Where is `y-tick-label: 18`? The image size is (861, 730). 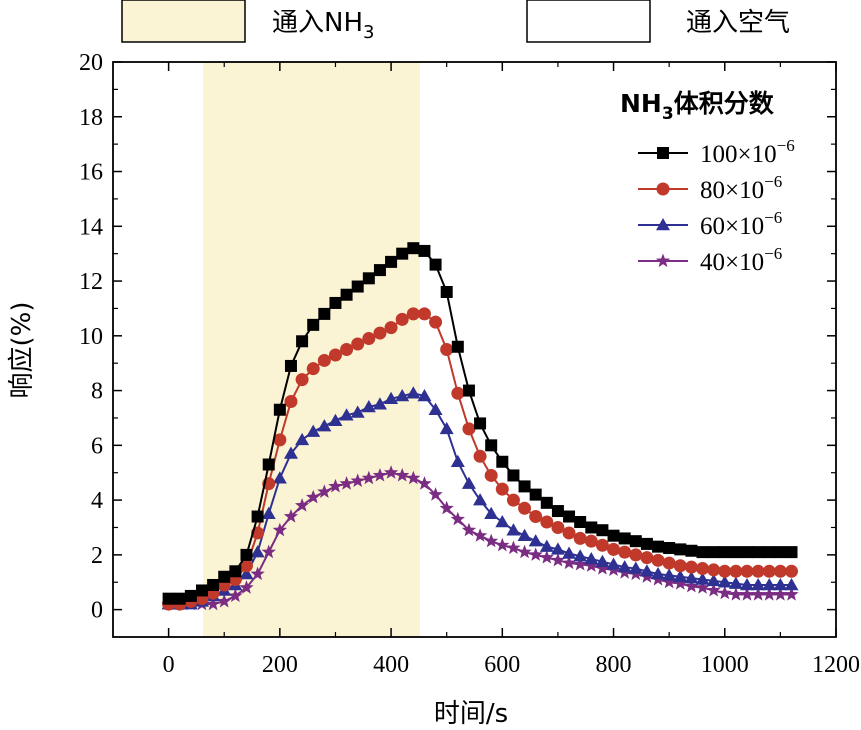
y-tick-label: 18 is located at coordinates (91, 118).